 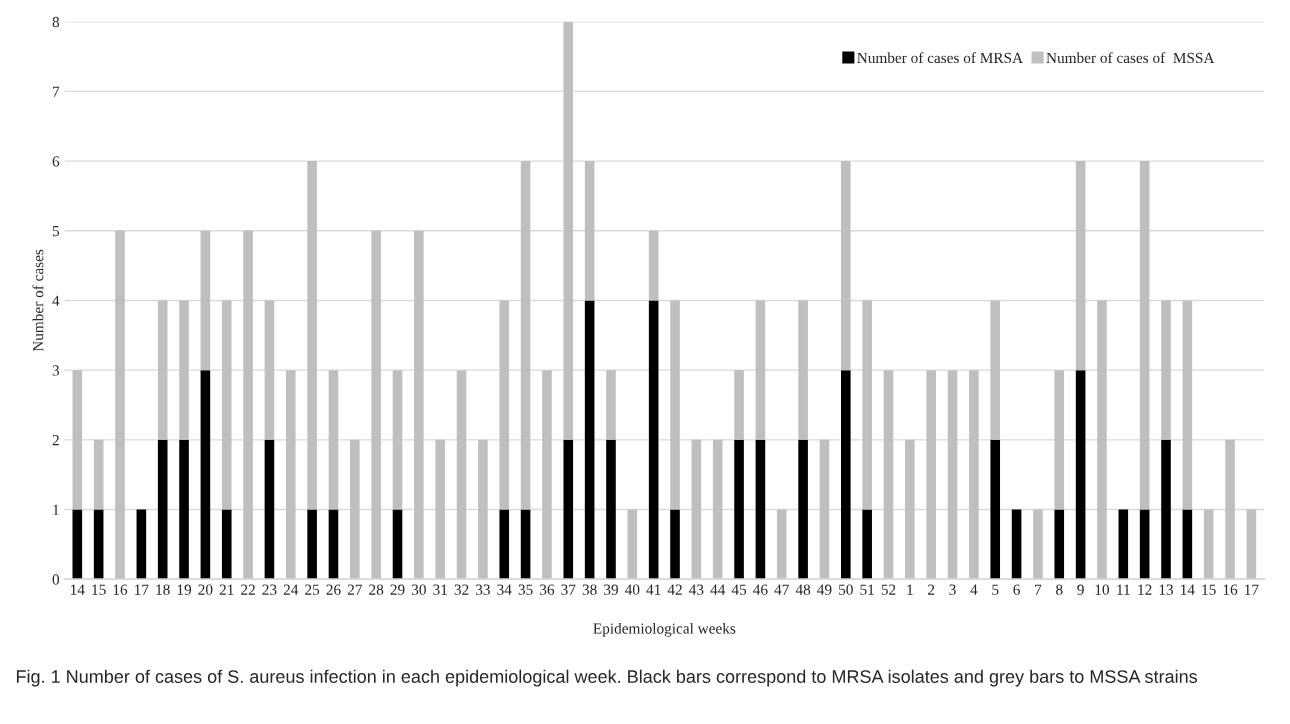 What do you see at coordinates (632, 589) in the screenshot?
I see `x-tick-label: 40` at bounding box center [632, 589].